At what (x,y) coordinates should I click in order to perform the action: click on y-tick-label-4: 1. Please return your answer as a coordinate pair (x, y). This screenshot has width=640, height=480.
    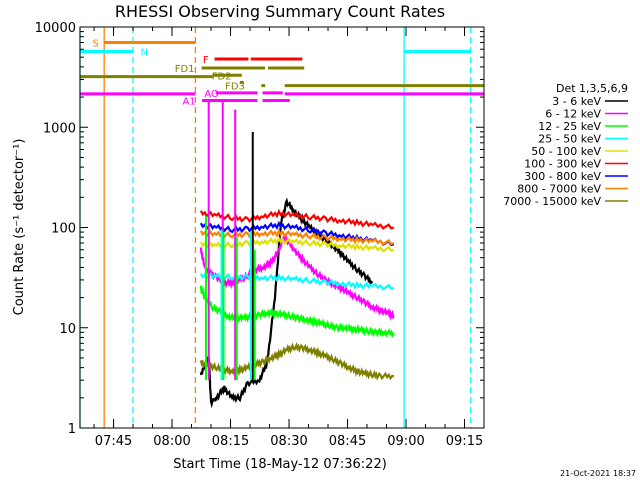
    Looking at the image, I should click on (72, 429).